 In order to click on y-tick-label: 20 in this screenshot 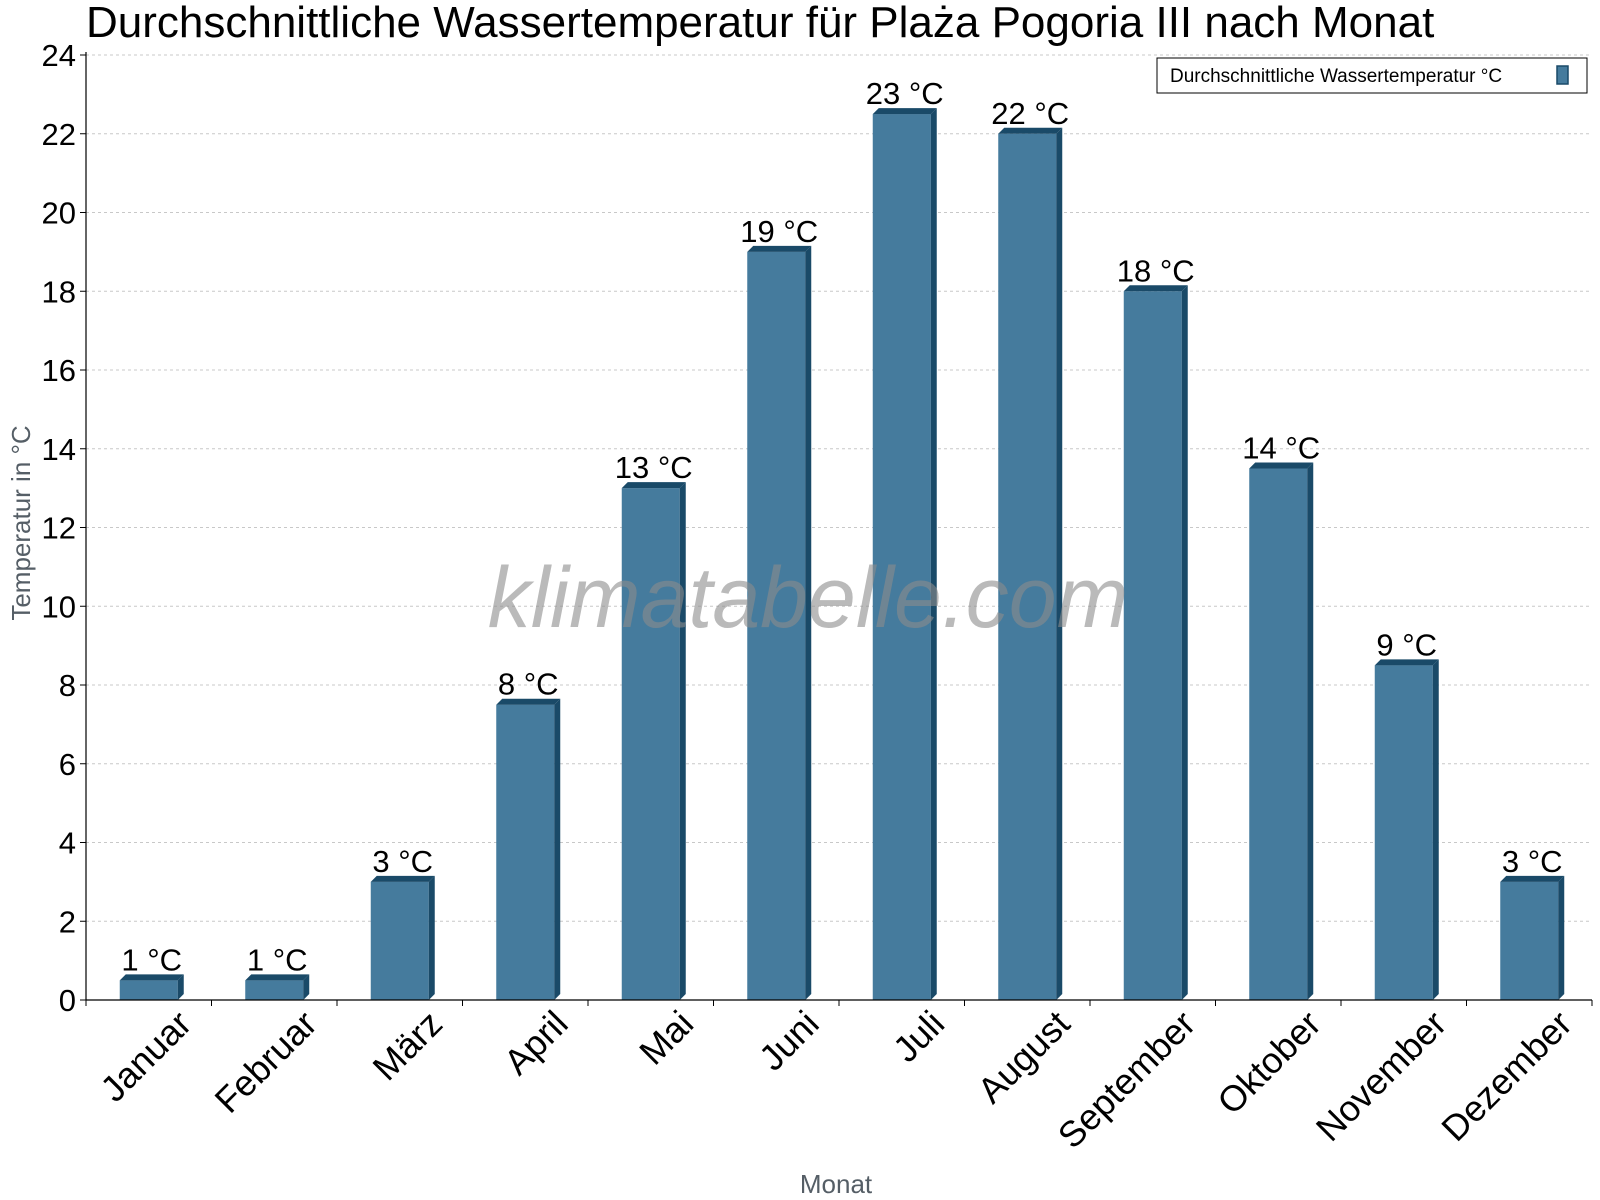, I will do `click(59, 213)`.